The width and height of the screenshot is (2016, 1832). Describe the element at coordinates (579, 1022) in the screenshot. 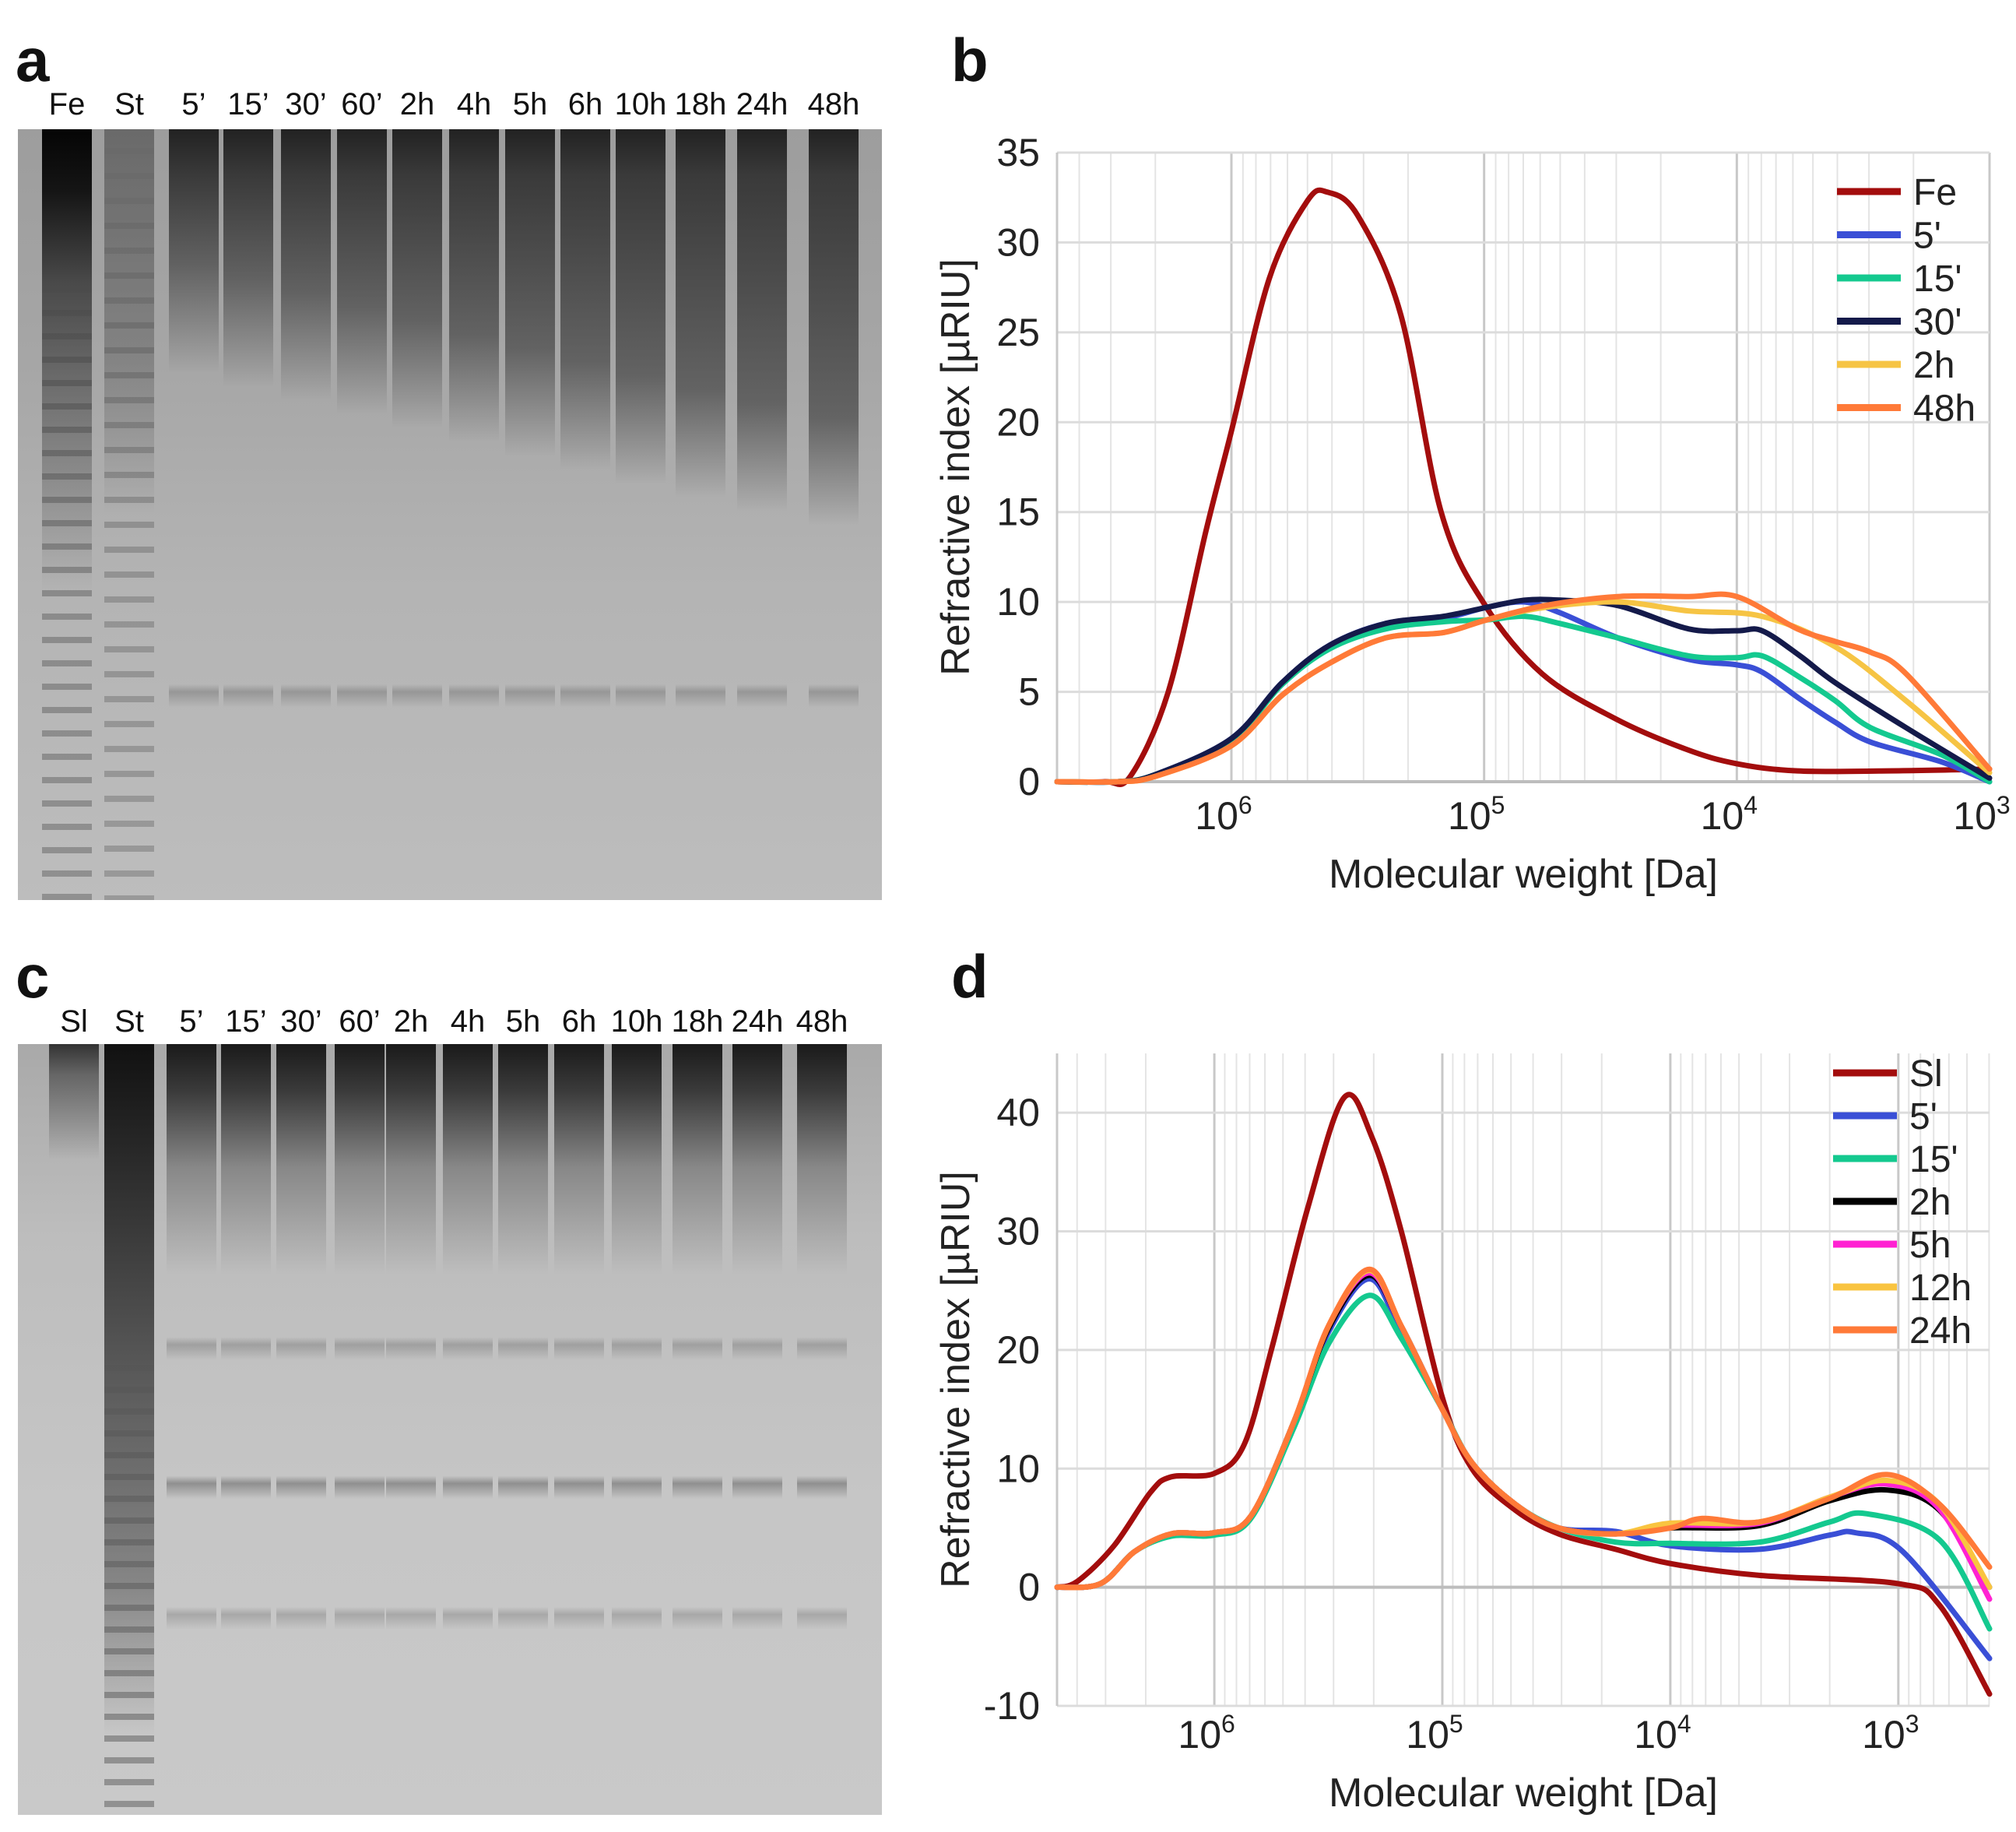

I see `lane-label: 6h` at that location.